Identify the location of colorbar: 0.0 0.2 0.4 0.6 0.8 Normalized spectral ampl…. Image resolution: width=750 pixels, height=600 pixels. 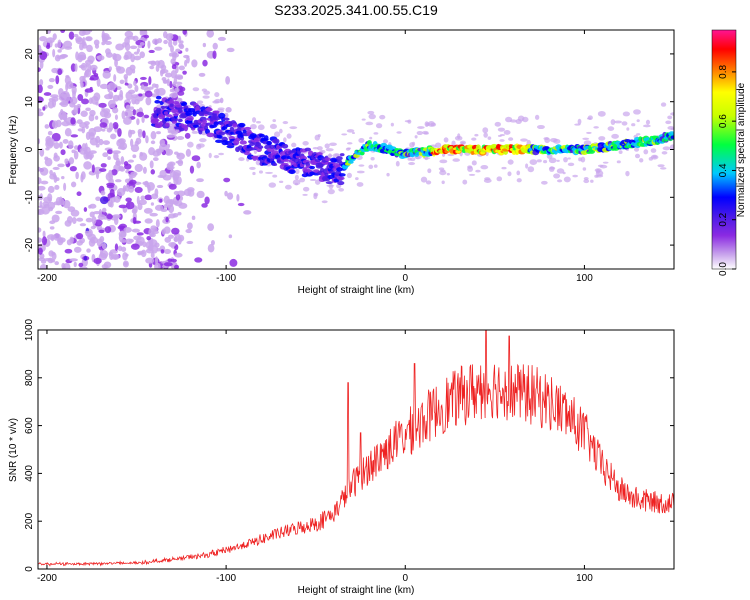
(729, 152).